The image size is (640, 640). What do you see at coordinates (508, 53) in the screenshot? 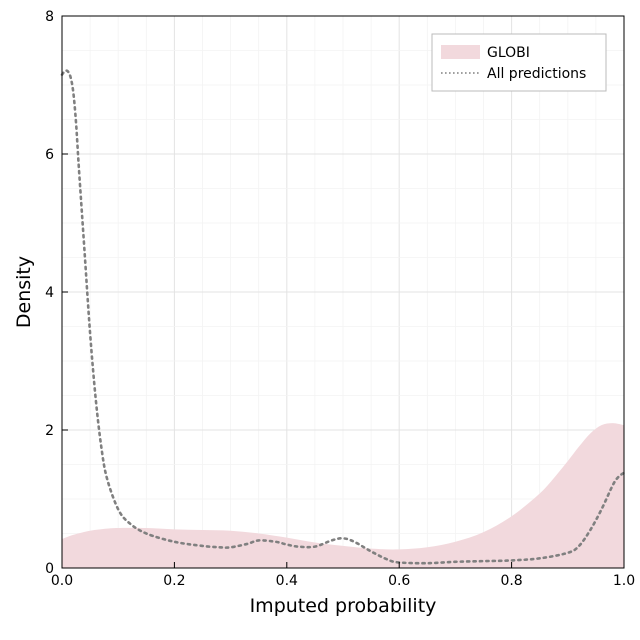
I see `legend-label-globi: GLOBI` at bounding box center [508, 53].